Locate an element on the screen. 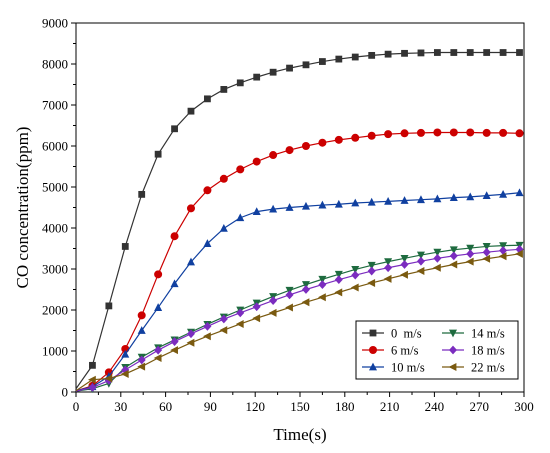 This screenshot has width=550, height=453. x-tick-label: 180 is located at coordinates (345, 406).